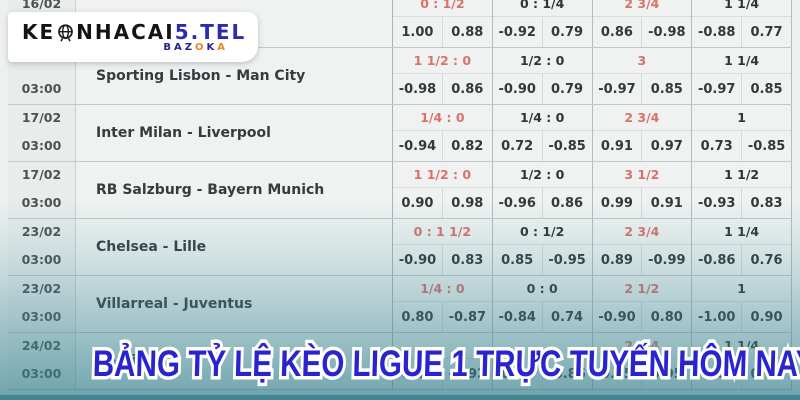 Image resolution: width=800 pixels, height=400 pixels. What do you see at coordinates (234, 133) in the screenshot?
I see `match-name: Inter Milan - Liverpool` at bounding box center [234, 133].